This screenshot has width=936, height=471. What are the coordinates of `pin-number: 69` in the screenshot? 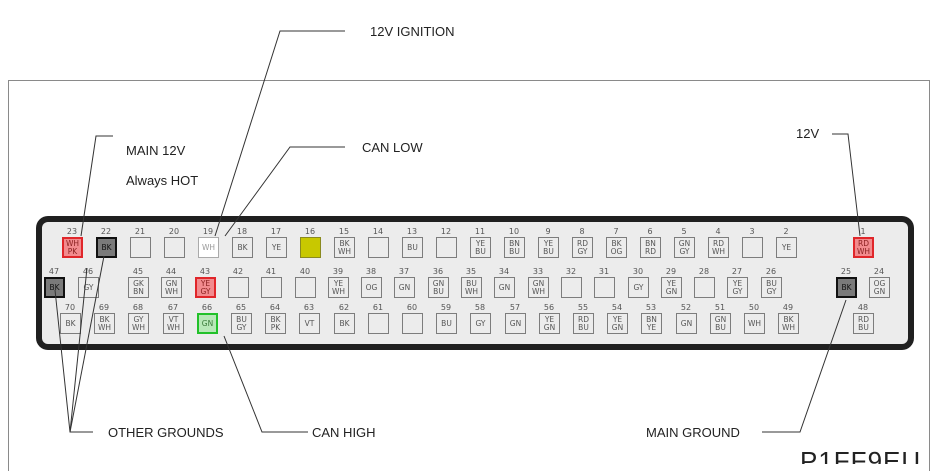 It's located at (104, 307).